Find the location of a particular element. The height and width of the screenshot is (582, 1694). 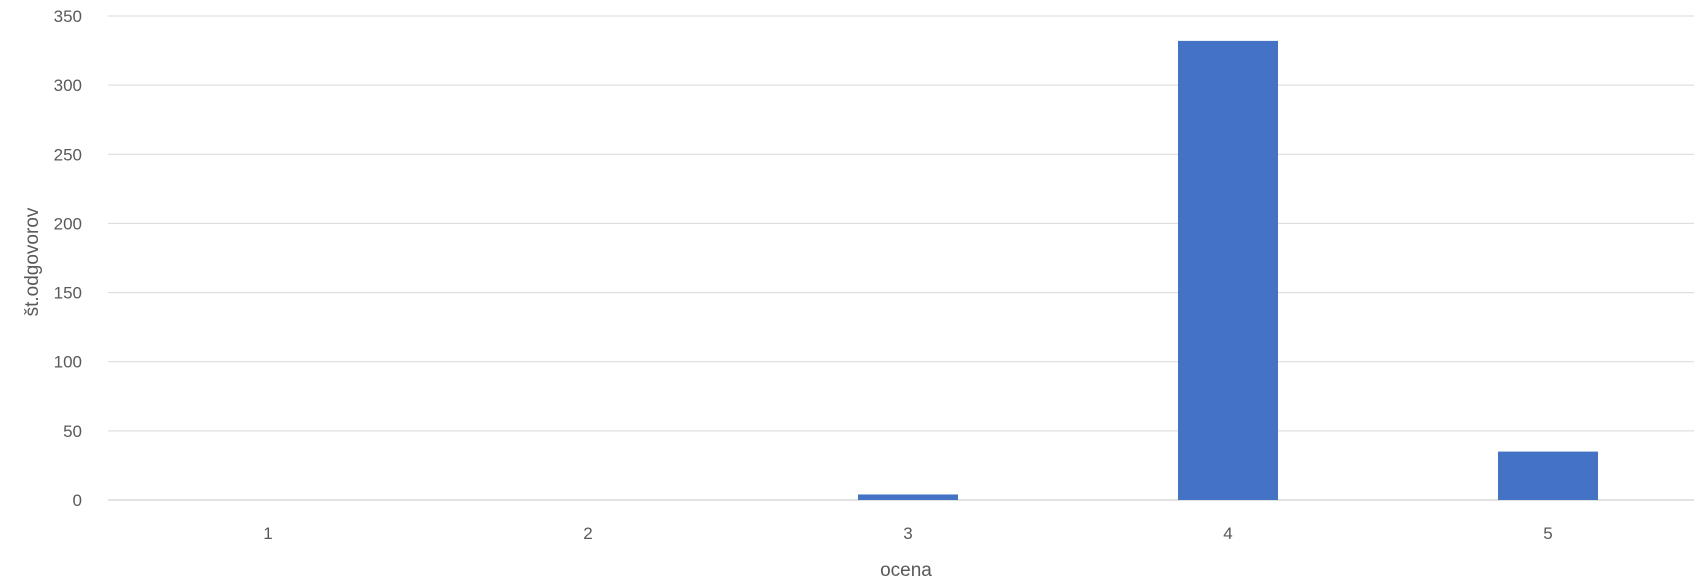

x-axis-tick-labels: 1 2 3 4 5 is located at coordinates (907, 533).